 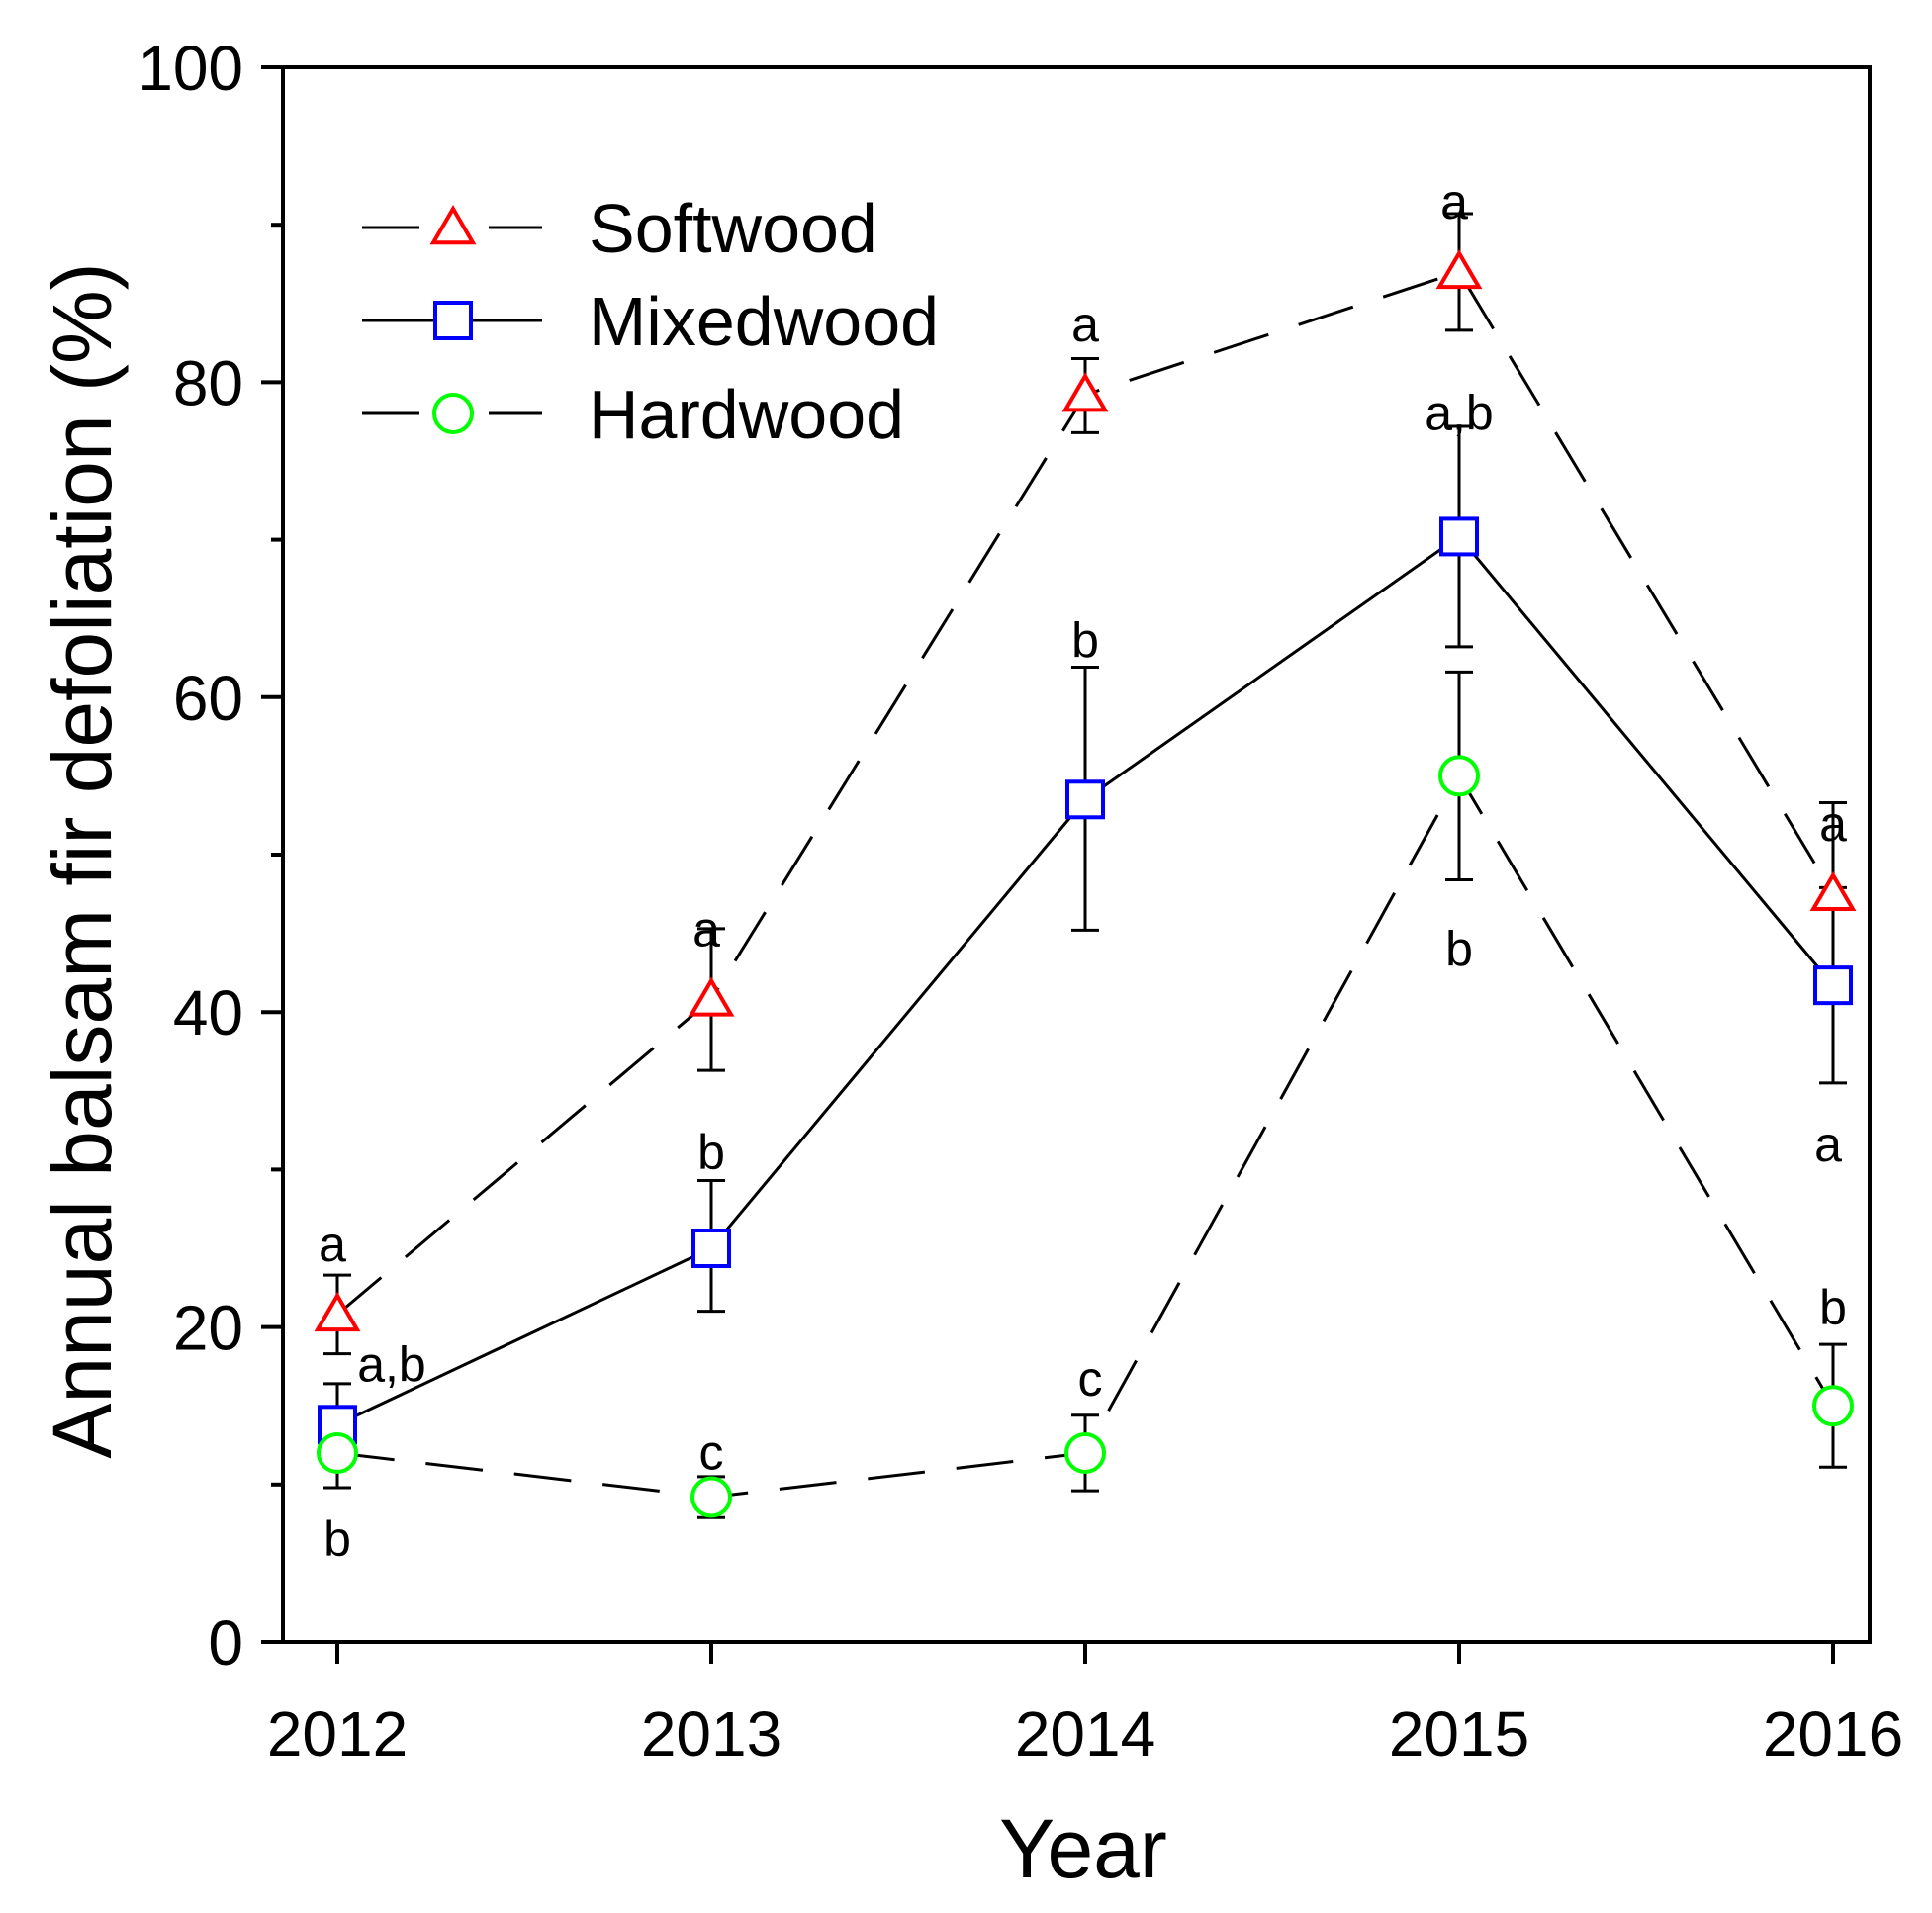 What do you see at coordinates (1828, 1144) in the screenshot?
I see `mixedwood-sig-label: a` at bounding box center [1828, 1144].